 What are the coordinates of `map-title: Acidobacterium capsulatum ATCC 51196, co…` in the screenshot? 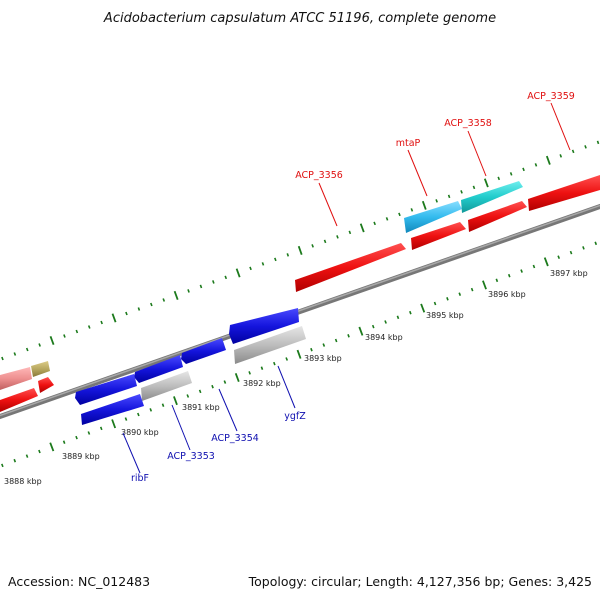 It's located at (299, 18).